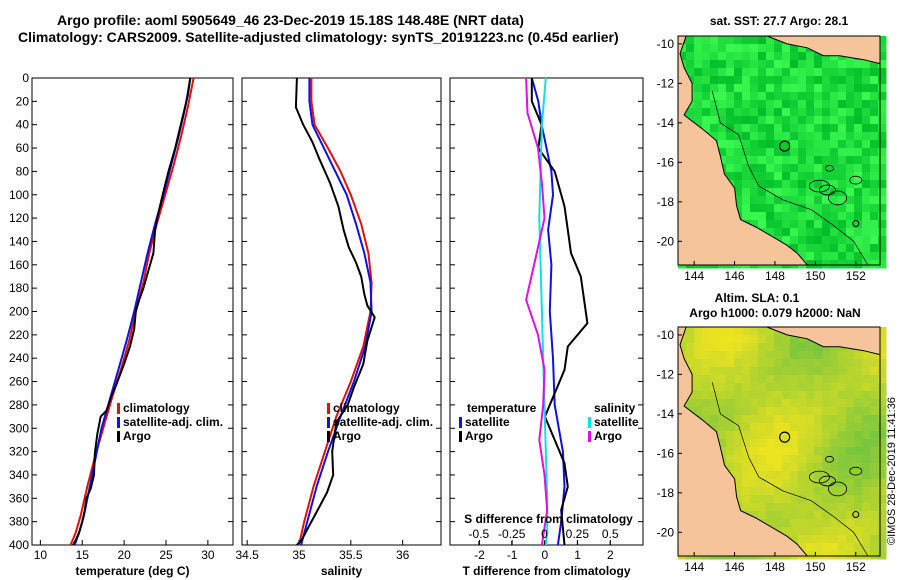 The height and width of the screenshot is (580, 900). Describe the element at coordinates (827, 190) in the screenshot. I see `sst-map-reef` at that location.